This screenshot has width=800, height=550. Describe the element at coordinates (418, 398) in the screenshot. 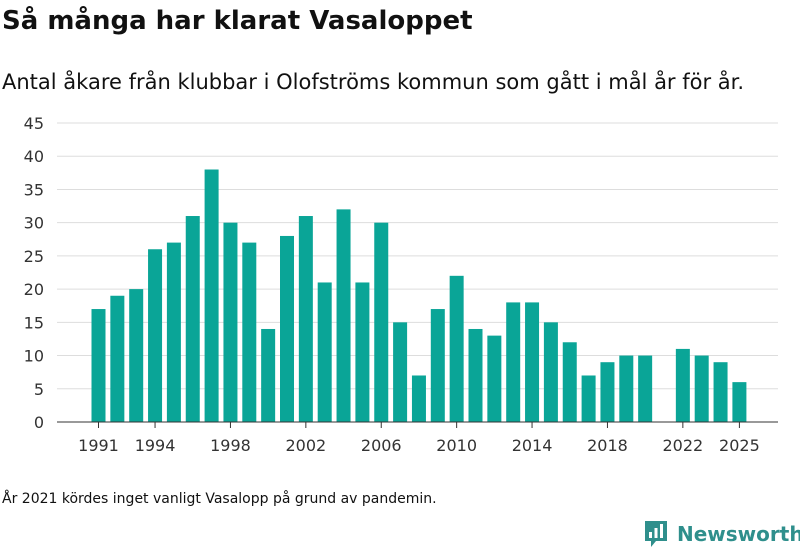

I see `bar-2008` at that location.